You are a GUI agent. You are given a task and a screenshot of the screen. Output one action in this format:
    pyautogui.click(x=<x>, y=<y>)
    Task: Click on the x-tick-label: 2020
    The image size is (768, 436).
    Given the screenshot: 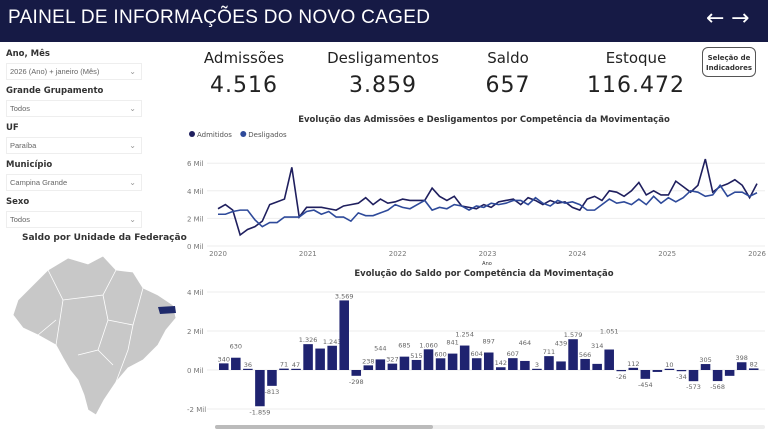 What is the action you would take?
    pyautogui.click(x=218, y=254)
    